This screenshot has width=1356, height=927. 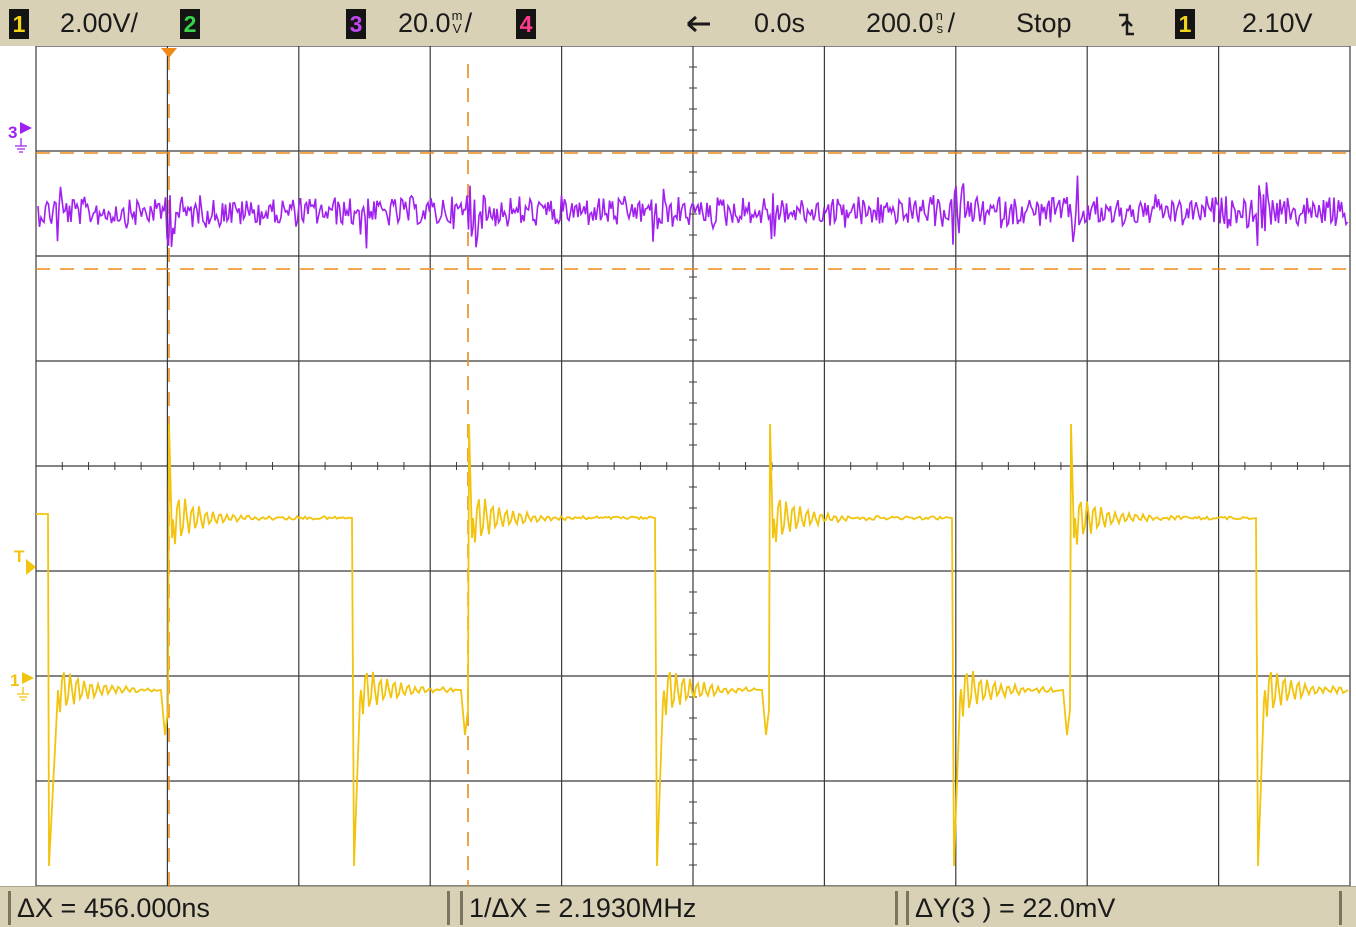 I want to click on channel-2-badge: 2, so click(x=190, y=24).